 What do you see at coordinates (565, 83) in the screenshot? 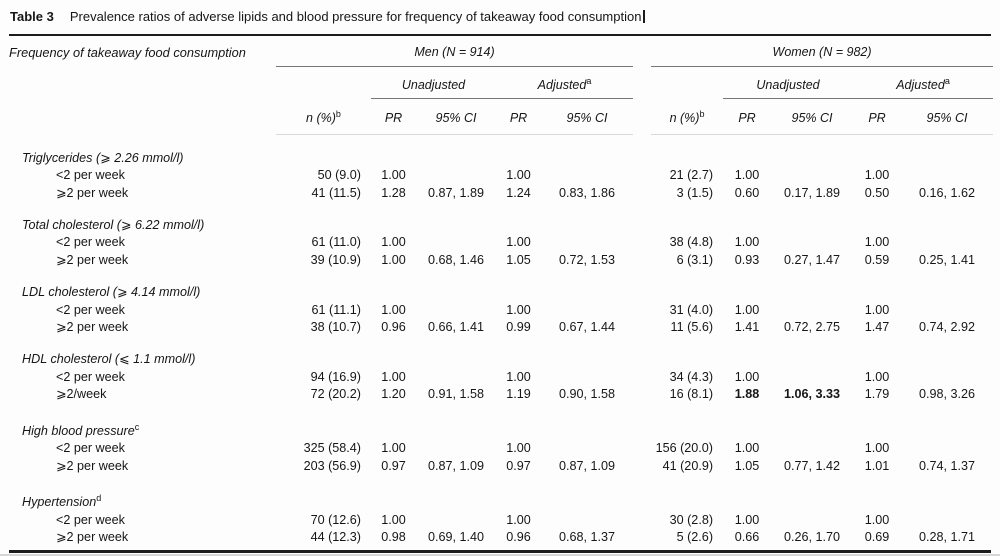
I see `column-men-adjusted: Adjusteda` at bounding box center [565, 83].